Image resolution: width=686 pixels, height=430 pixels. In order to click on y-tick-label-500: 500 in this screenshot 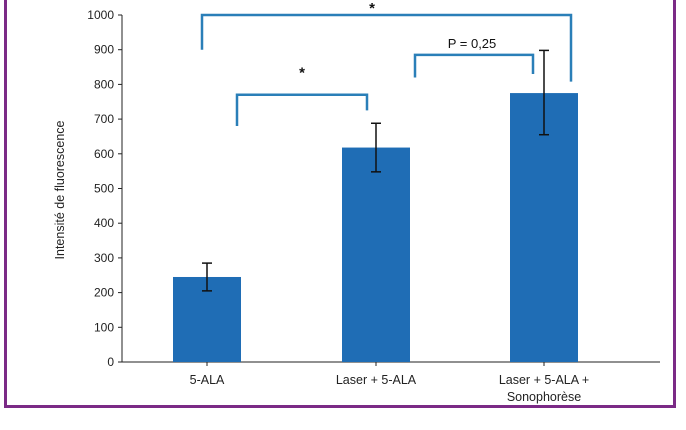, I will do `click(104, 189)`.